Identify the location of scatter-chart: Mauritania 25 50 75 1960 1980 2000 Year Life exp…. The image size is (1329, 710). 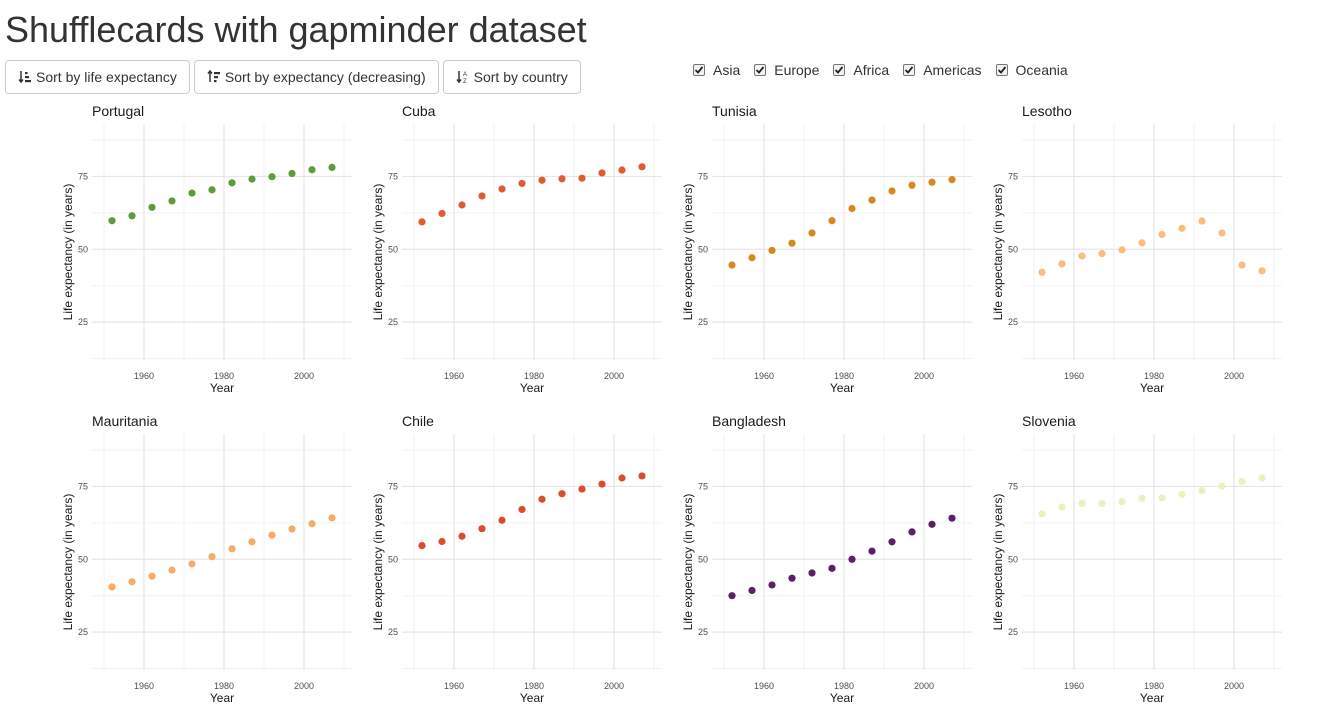
(206, 559).